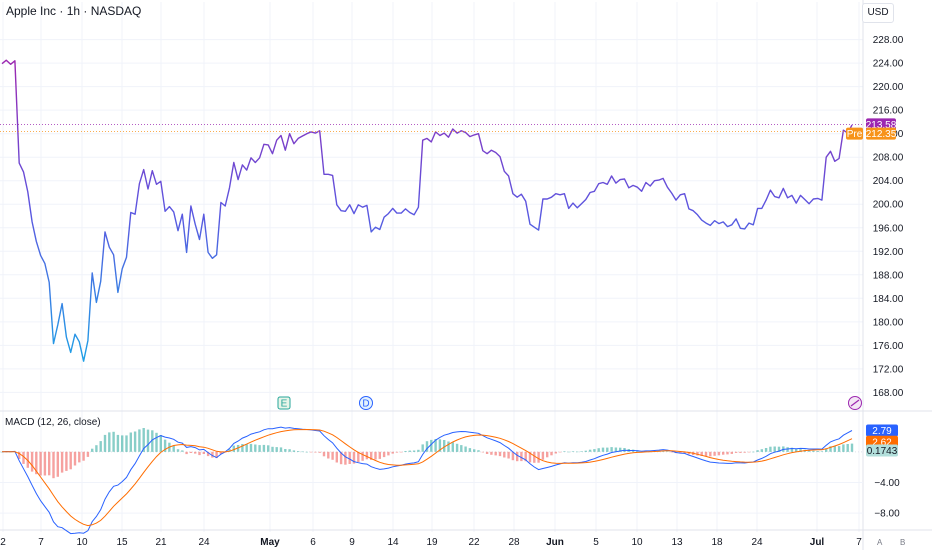 The width and height of the screenshot is (932, 550). I want to click on time-tick-label: 10, so click(82, 542).